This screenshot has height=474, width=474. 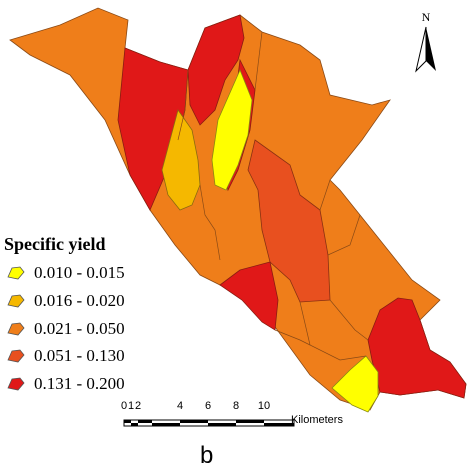 I want to click on scale-unit-label: Kilometers, so click(x=317, y=420).